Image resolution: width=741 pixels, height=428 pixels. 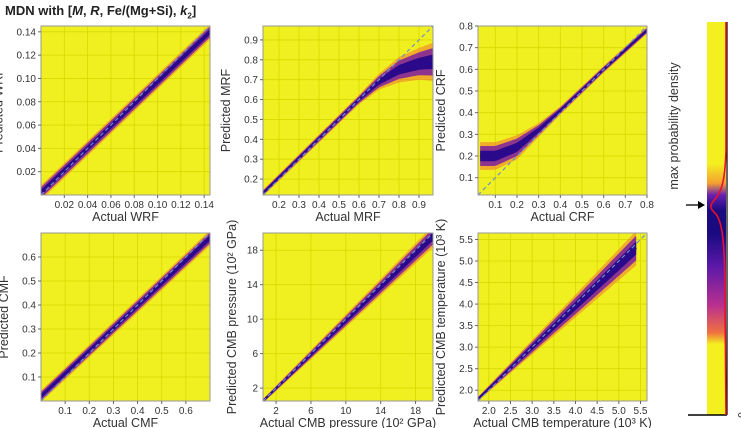 What do you see at coordinates (597, 411) in the screenshot?
I see `x-tick-label: 4.5` at bounding box center [597, 411].